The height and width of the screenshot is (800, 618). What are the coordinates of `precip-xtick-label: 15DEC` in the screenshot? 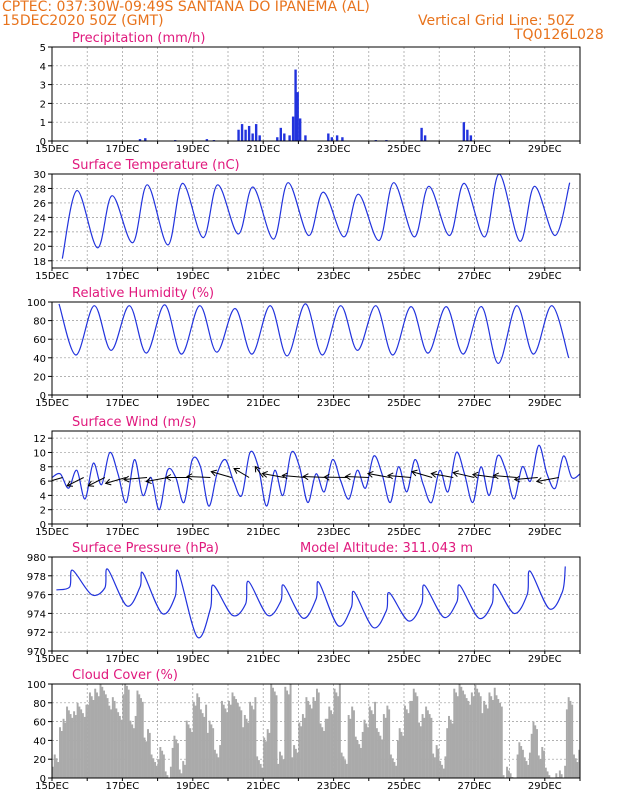 It's located at (52, 149).